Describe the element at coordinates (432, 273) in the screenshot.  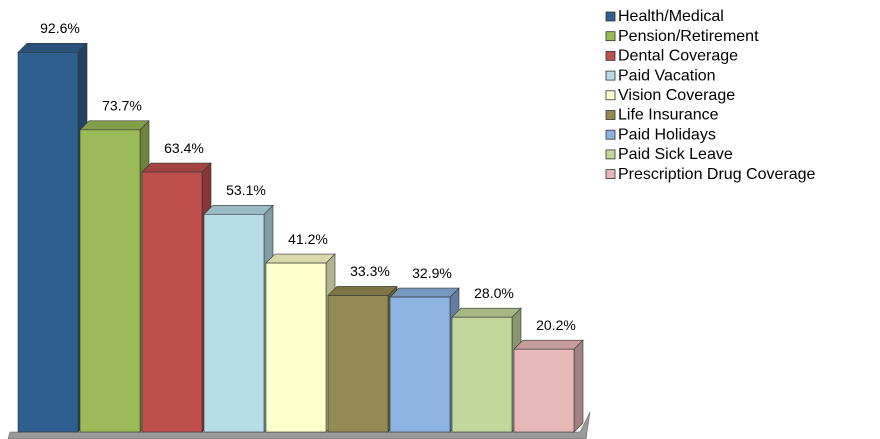
I see `data-label: 32.9%` at that location.